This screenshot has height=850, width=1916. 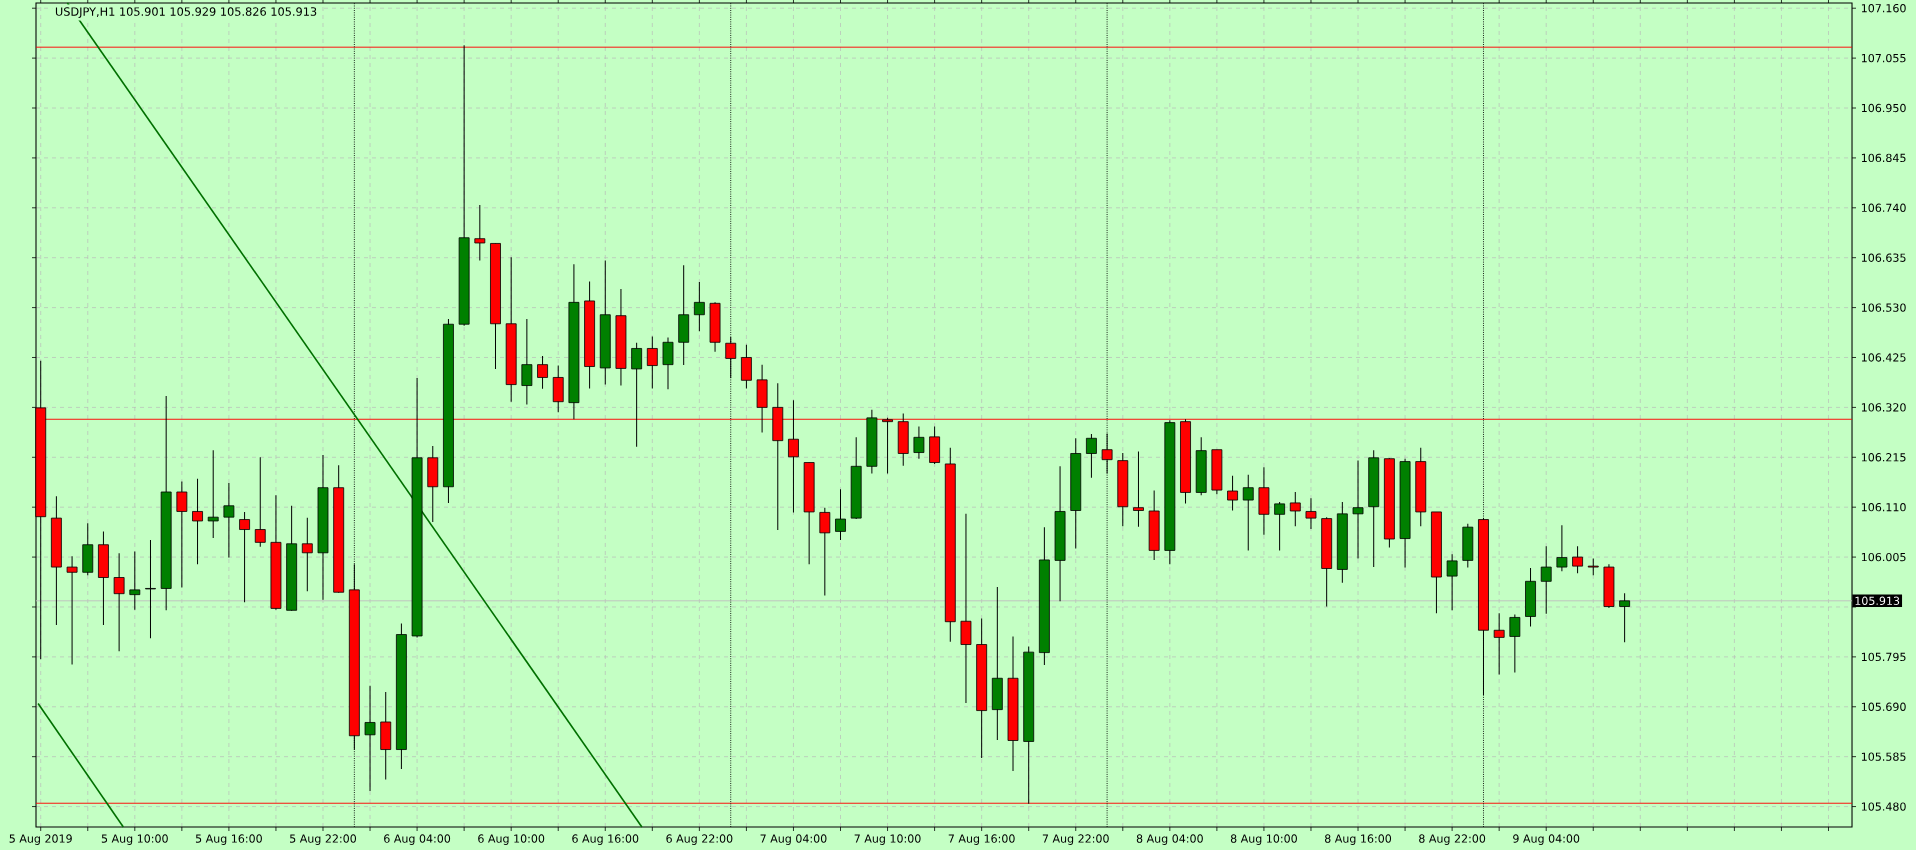 I want to click on y-tick-label: 106.845, so click(x=1883, y=158).